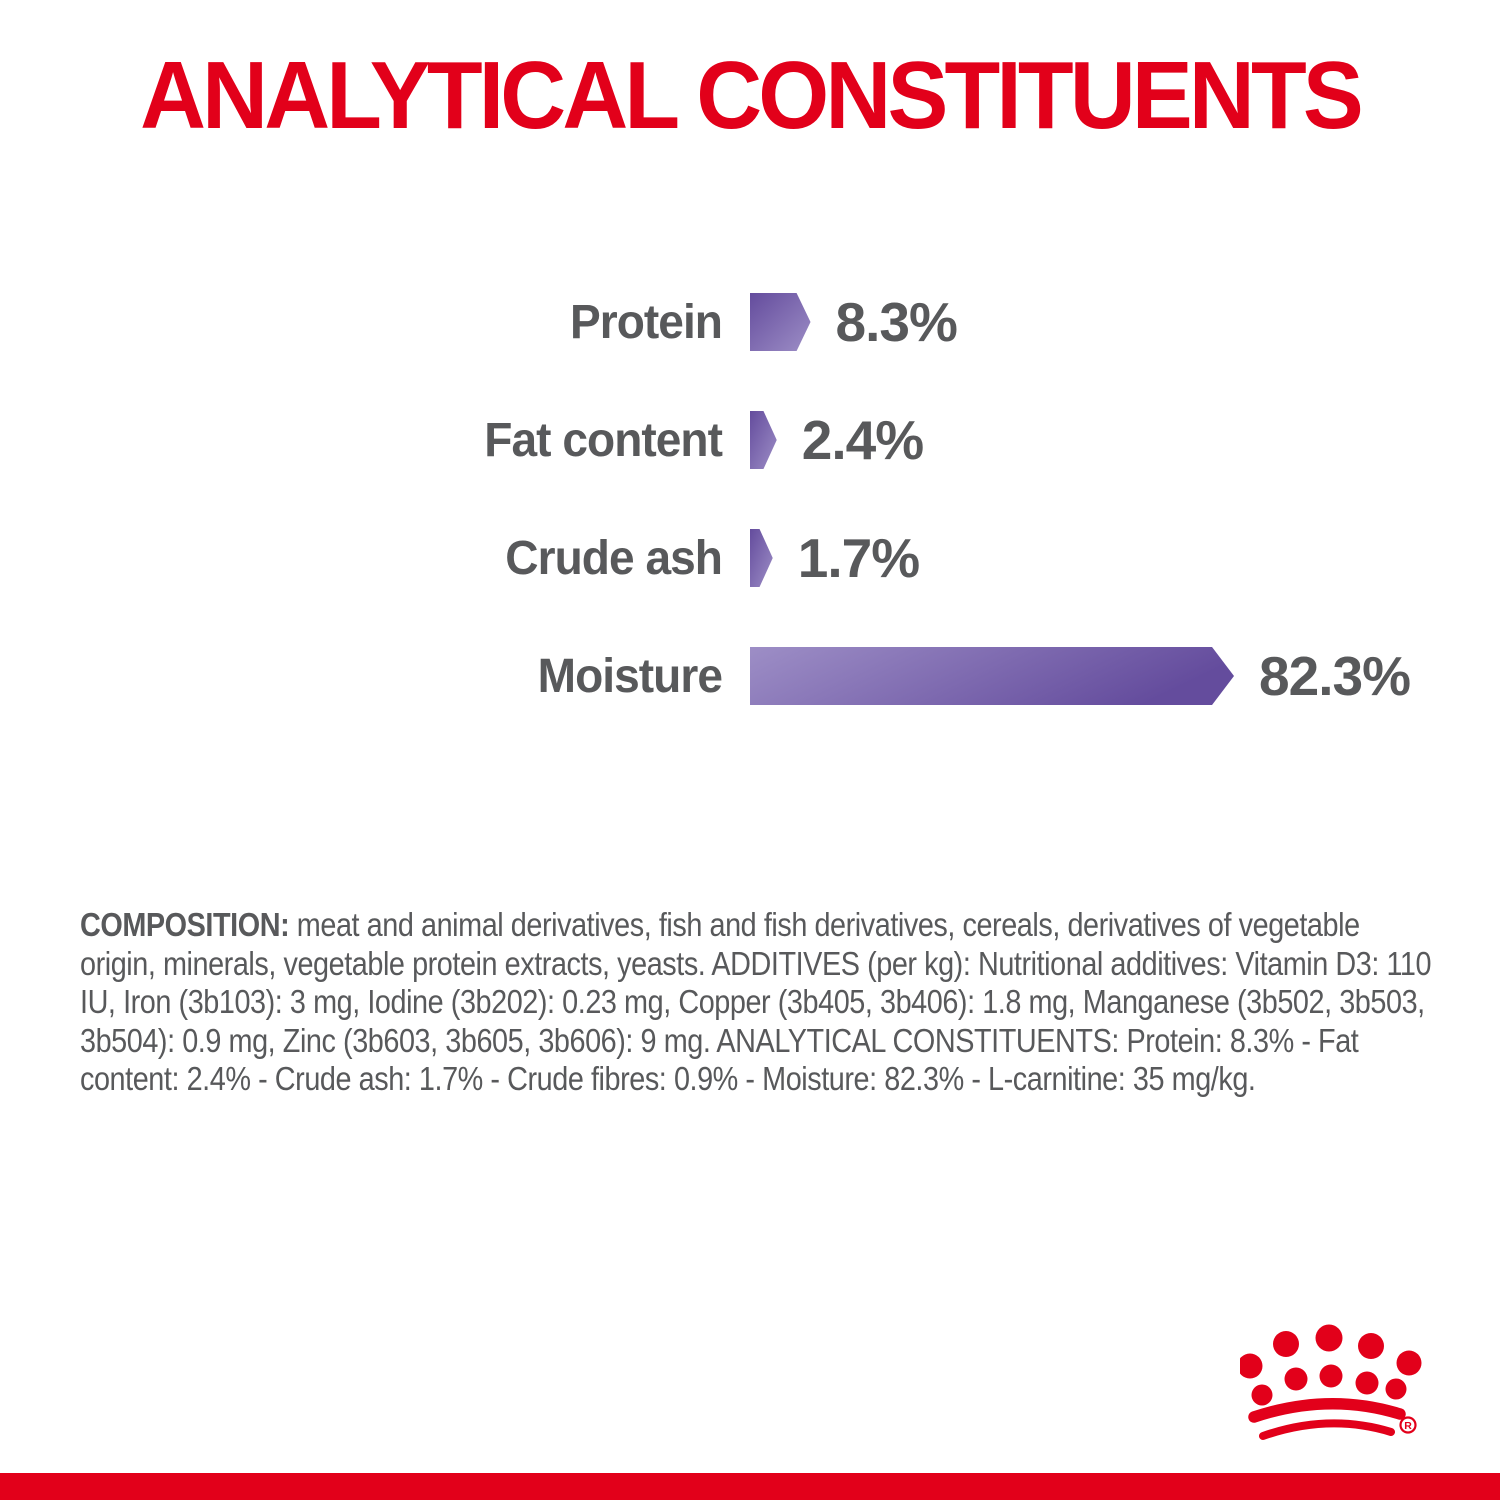 The height and width of the screenshot is (1500, 1500). Describe the element at coordinates (750, 1486) in the screenshot. I see `footer-red-bar` at that location.